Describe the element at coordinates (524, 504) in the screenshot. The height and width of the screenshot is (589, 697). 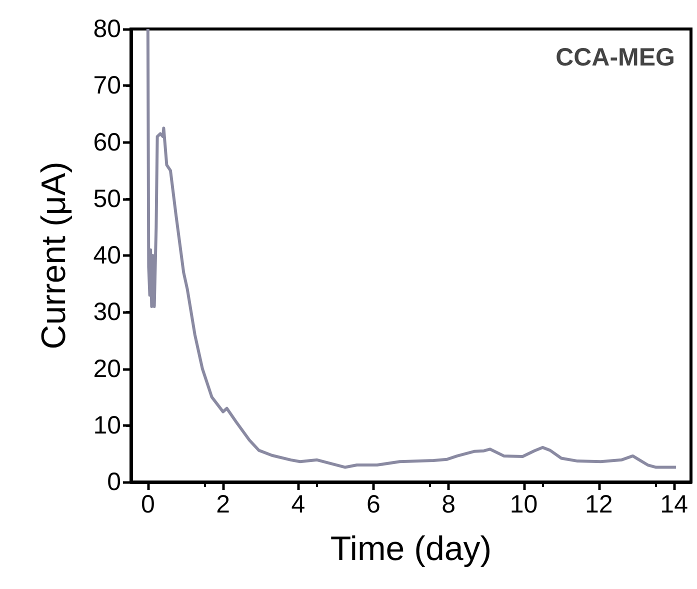
I see `x-tick-label: 10` at that location.